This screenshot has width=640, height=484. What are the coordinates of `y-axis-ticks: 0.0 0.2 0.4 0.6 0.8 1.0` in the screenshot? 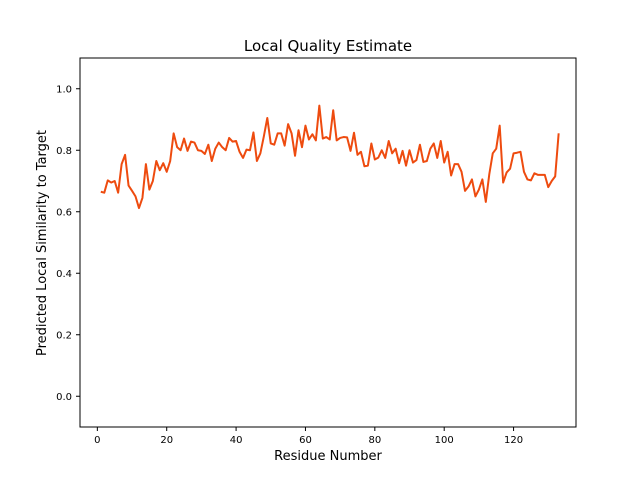 It's located at (68, 243).